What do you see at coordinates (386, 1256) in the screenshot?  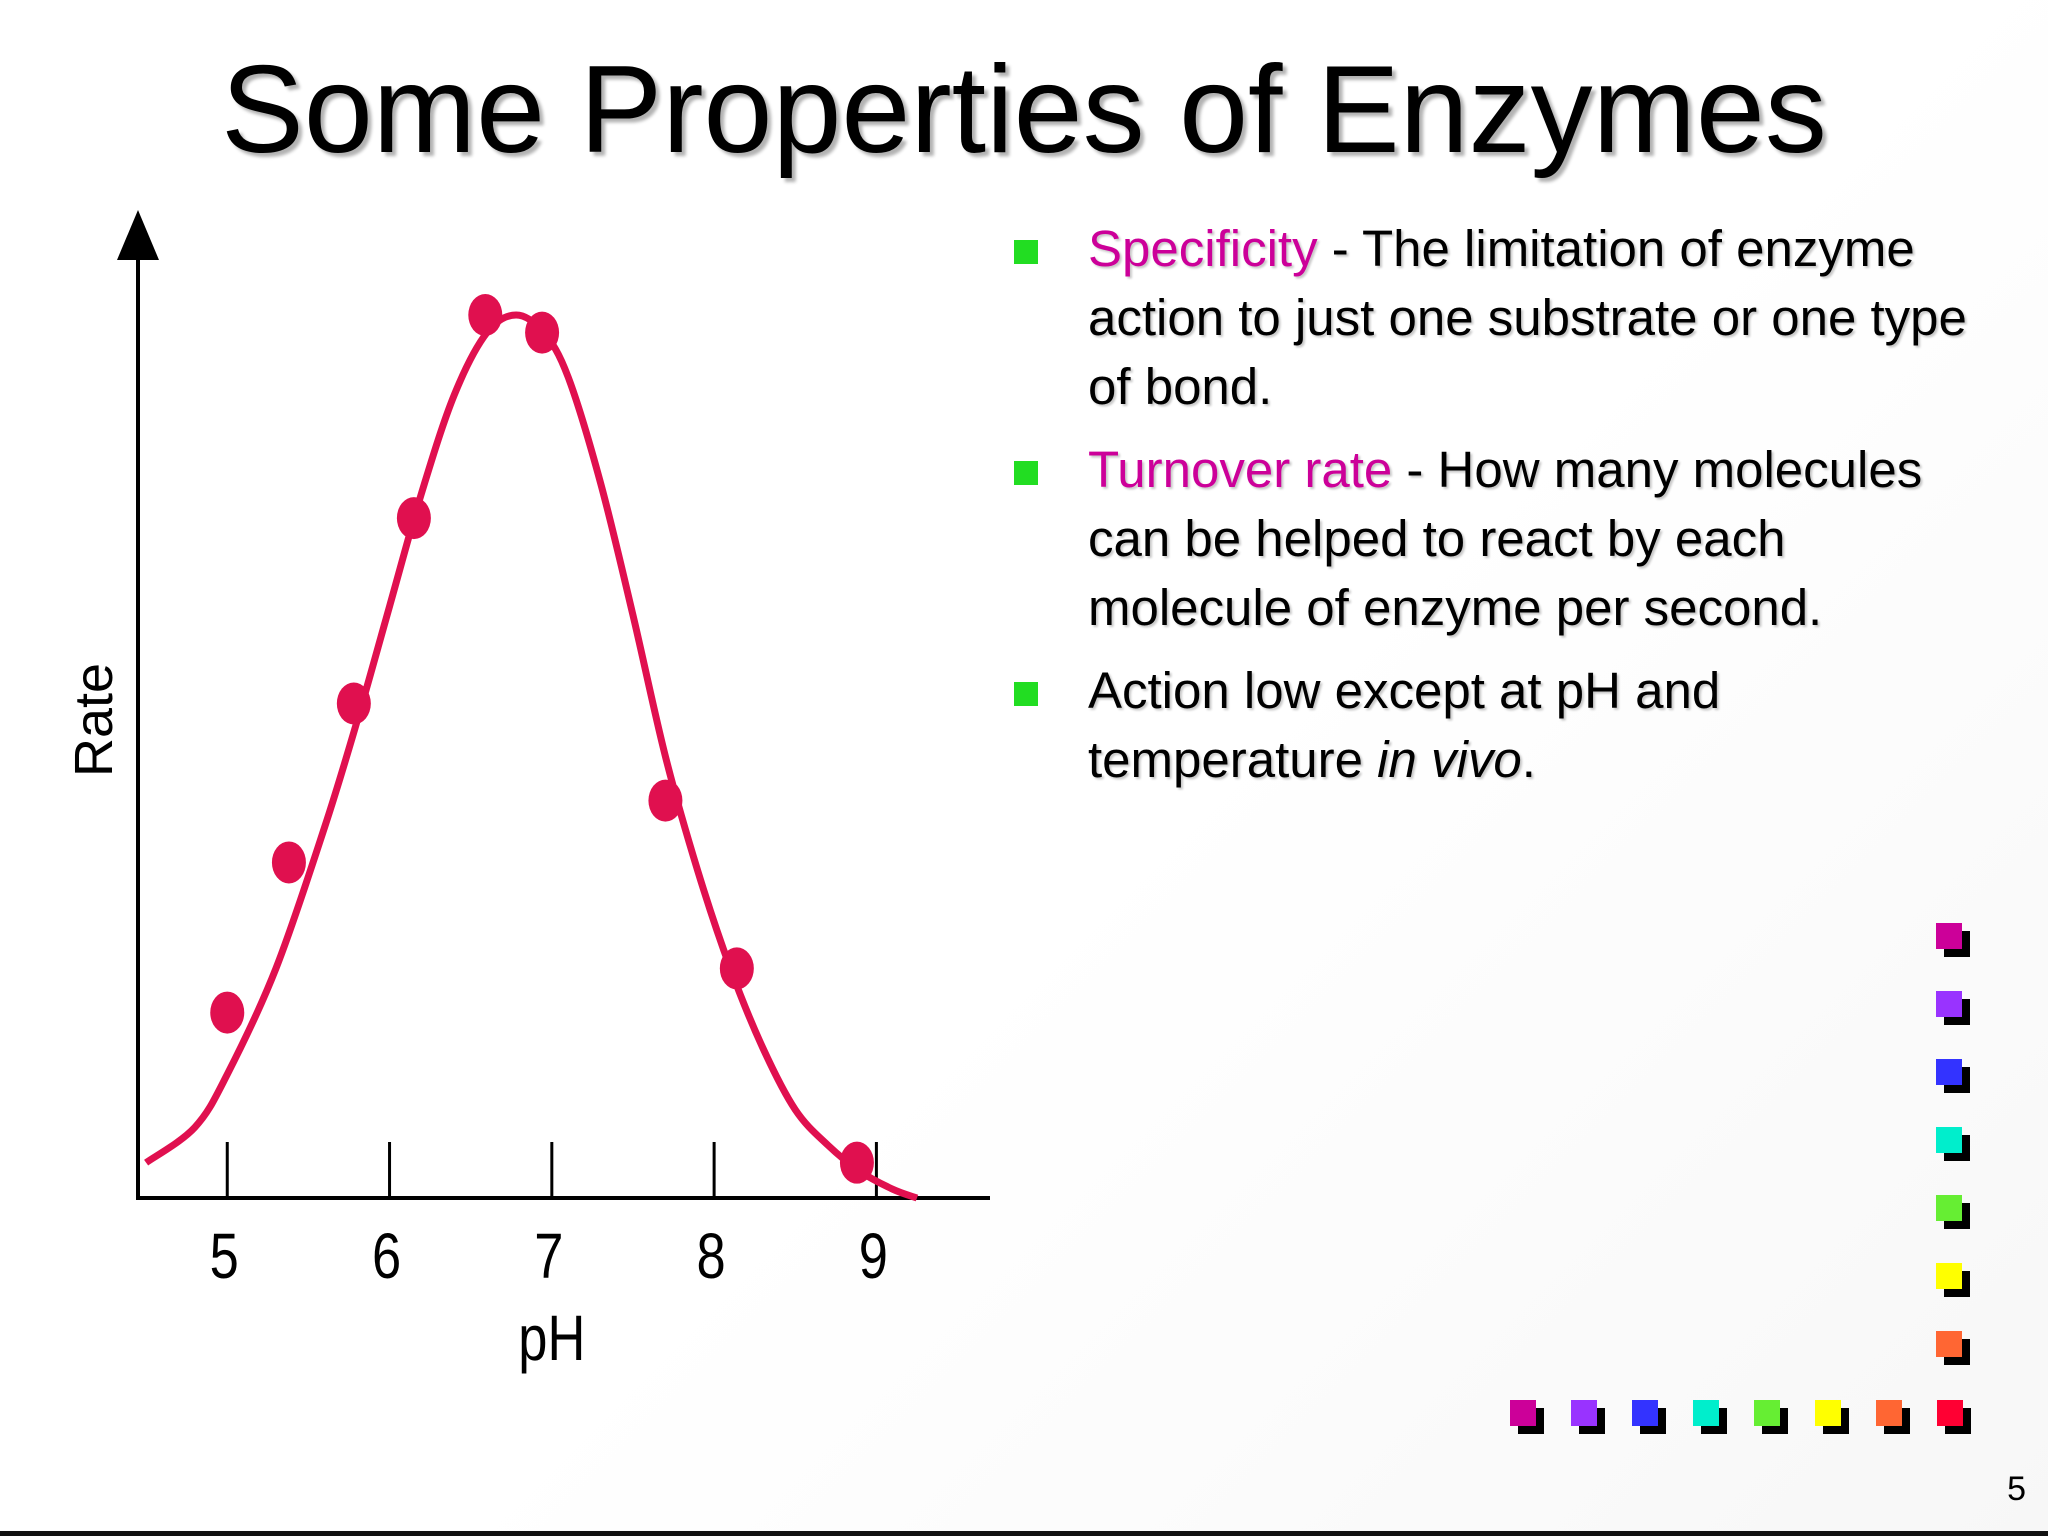 I see `x-tick-label: 6` at bounding box center [386, 1256].